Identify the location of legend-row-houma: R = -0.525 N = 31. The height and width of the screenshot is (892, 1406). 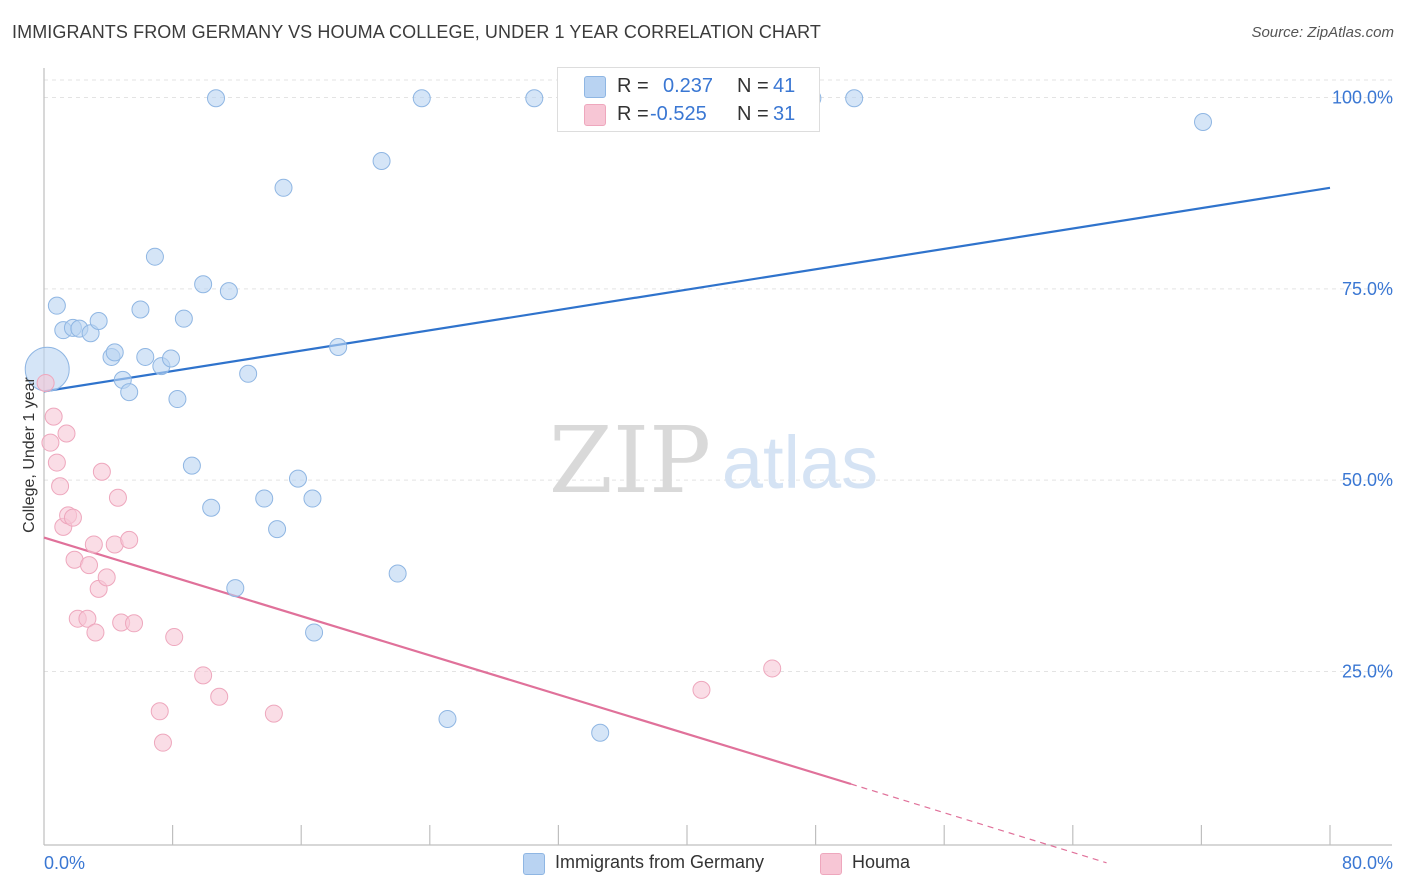
(688, 114).